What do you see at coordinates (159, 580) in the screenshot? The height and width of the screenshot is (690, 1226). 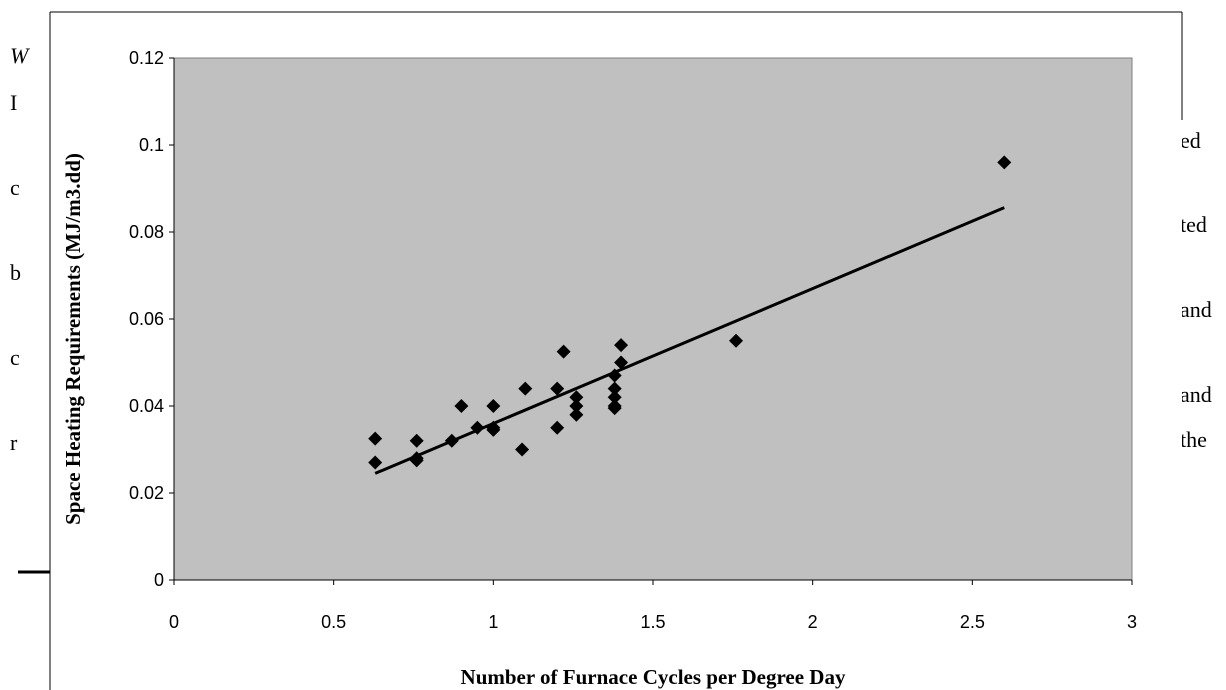 I see `y-tick-label: 0` at bounding box center [159, 580].